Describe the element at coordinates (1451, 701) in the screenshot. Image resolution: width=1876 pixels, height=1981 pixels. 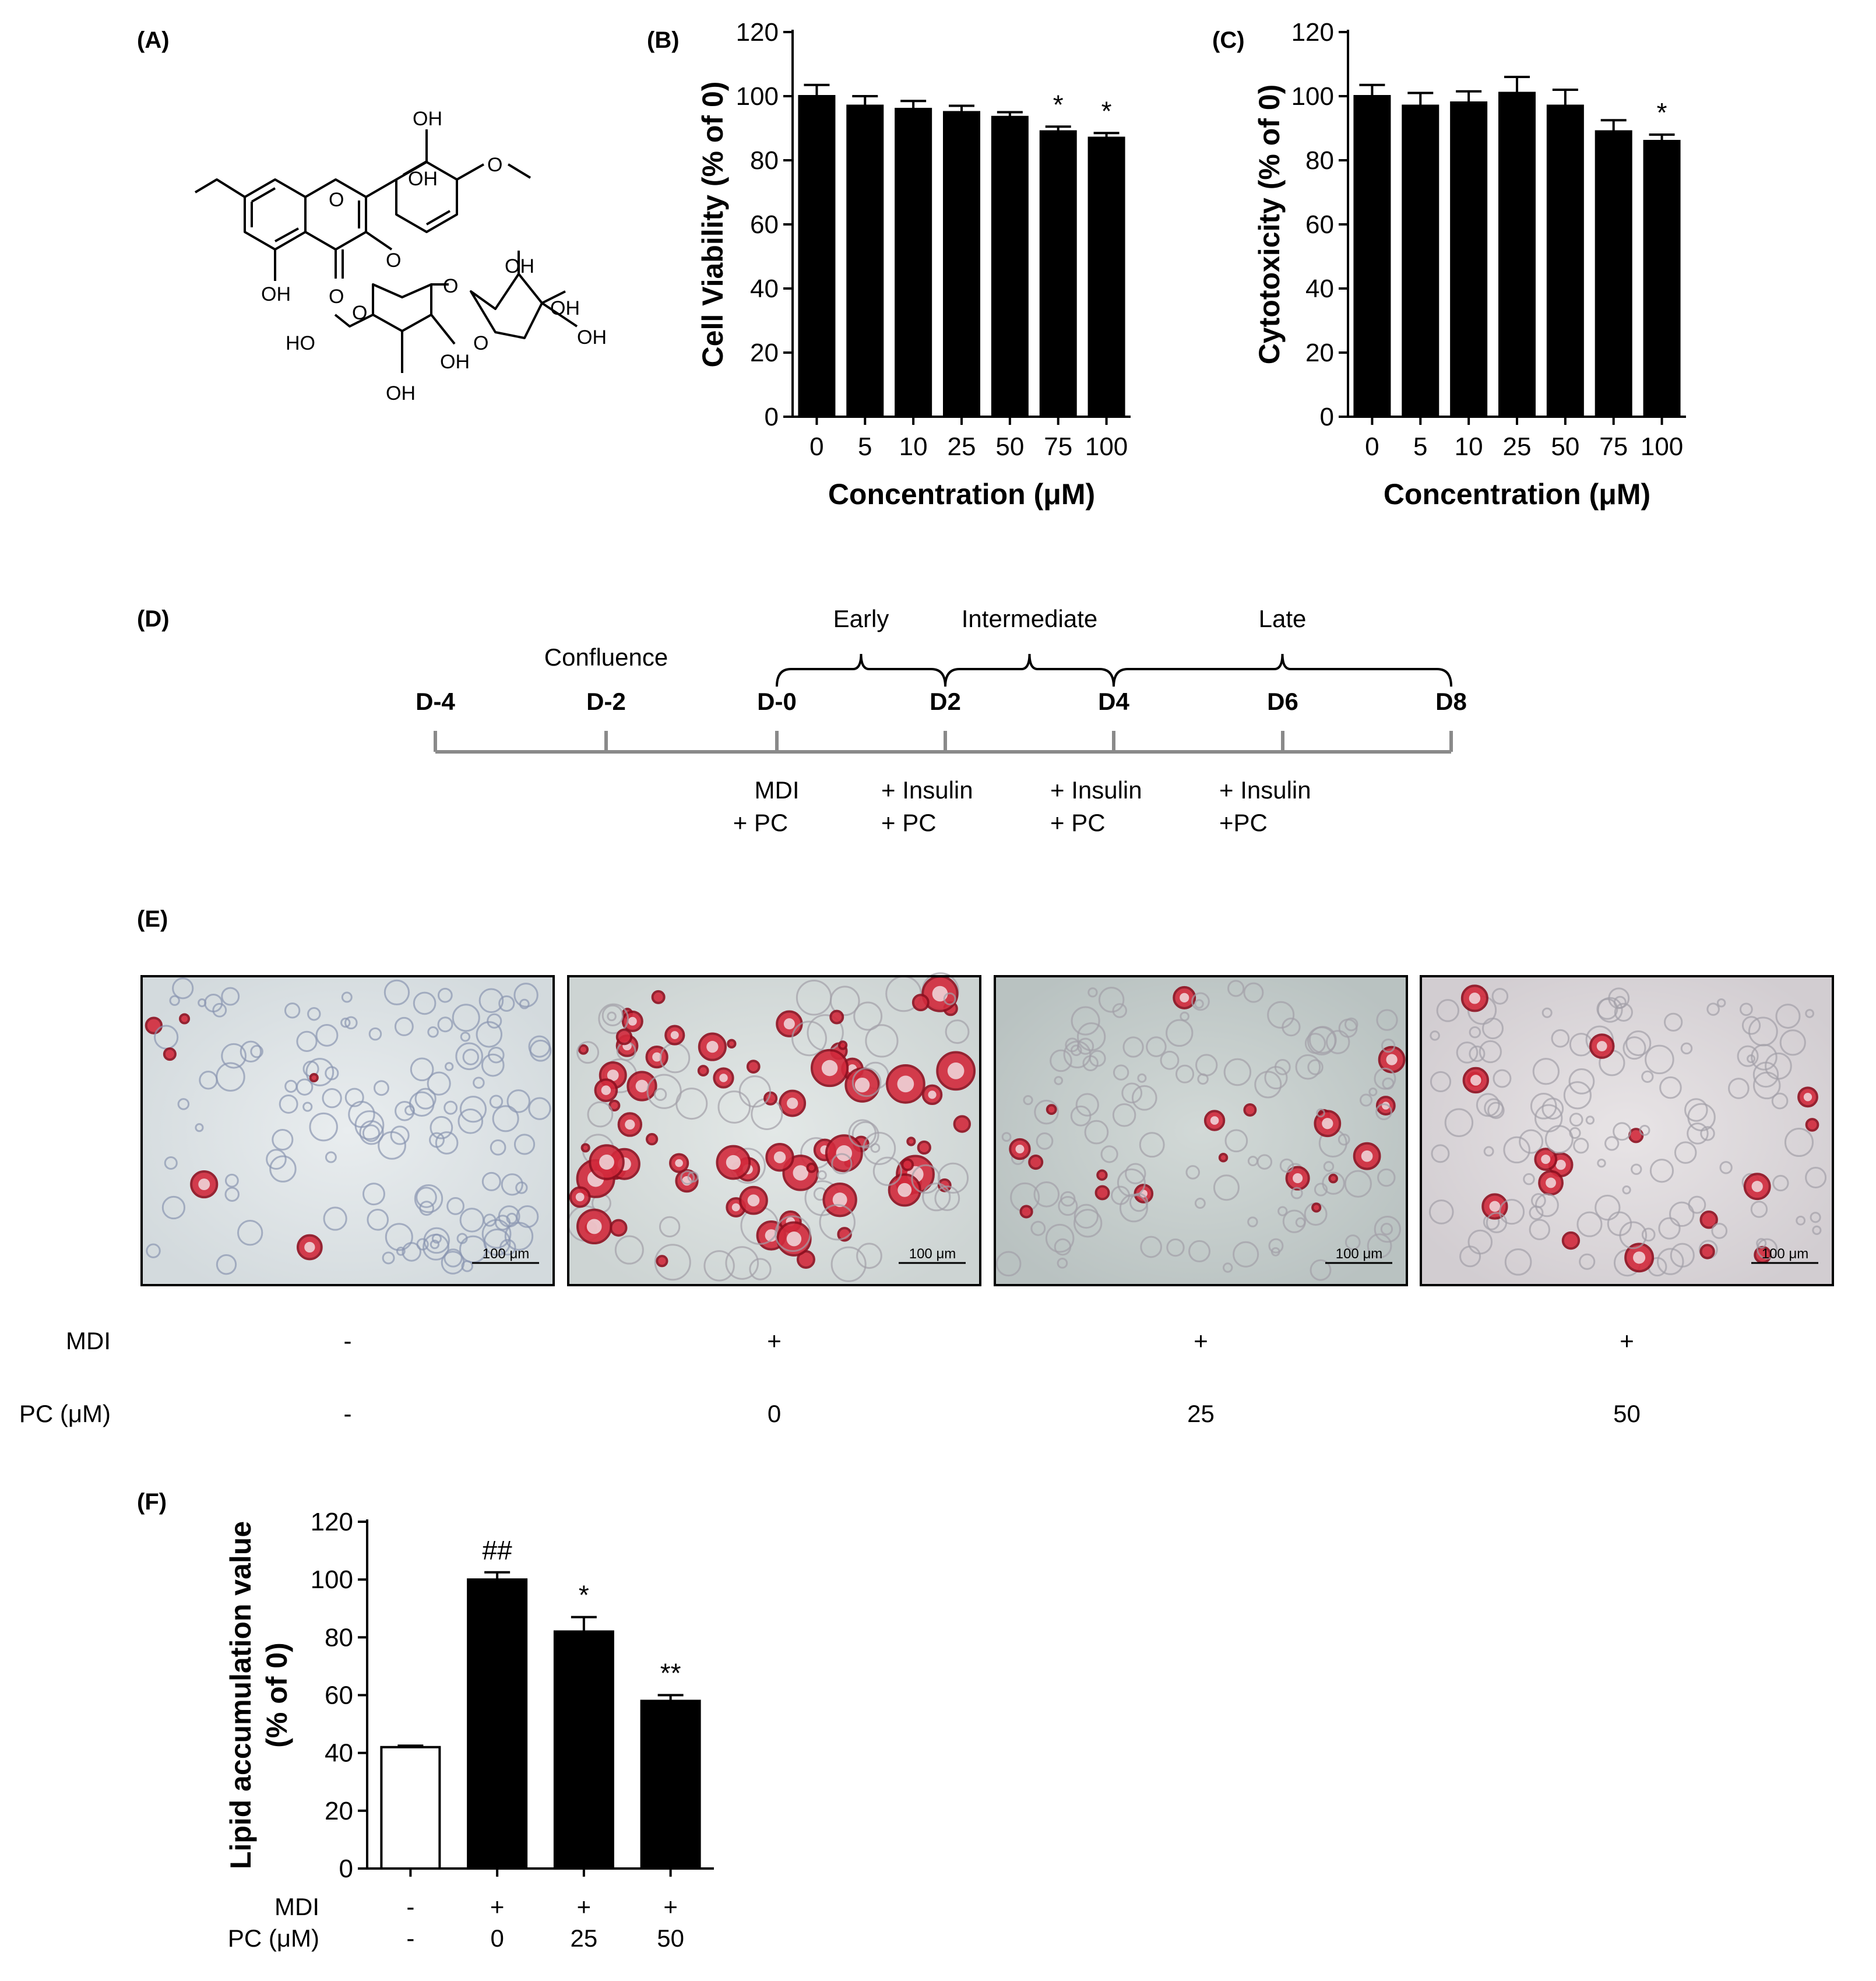
I see `timeline-day-label: D8` at that location.